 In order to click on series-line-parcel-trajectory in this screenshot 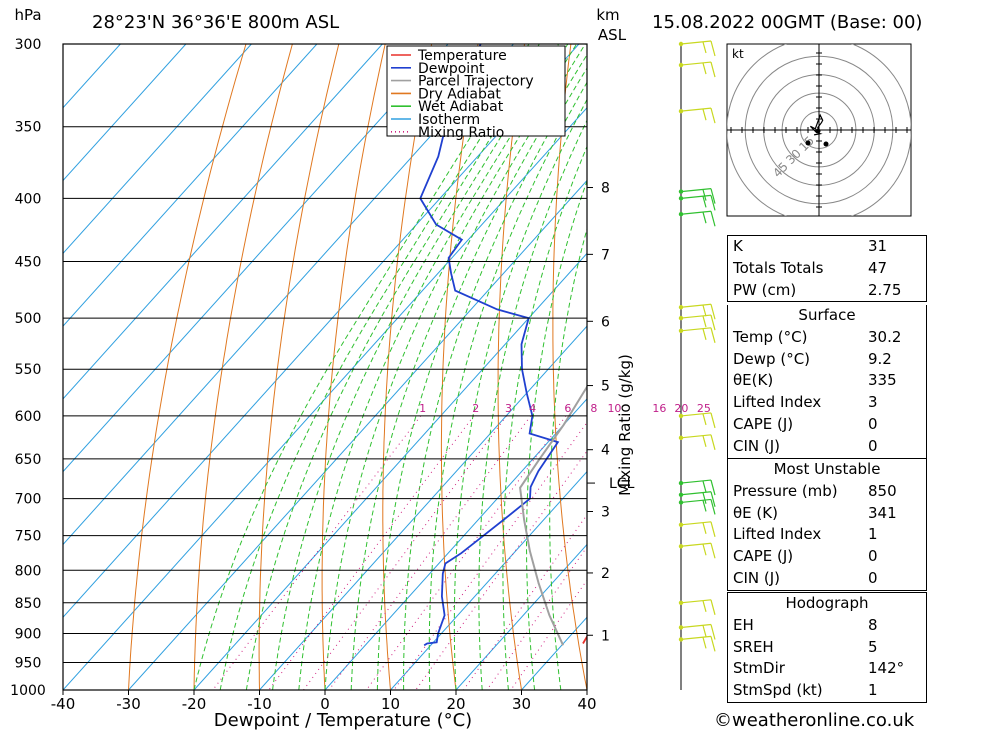, I will do `click(553, 515)`.